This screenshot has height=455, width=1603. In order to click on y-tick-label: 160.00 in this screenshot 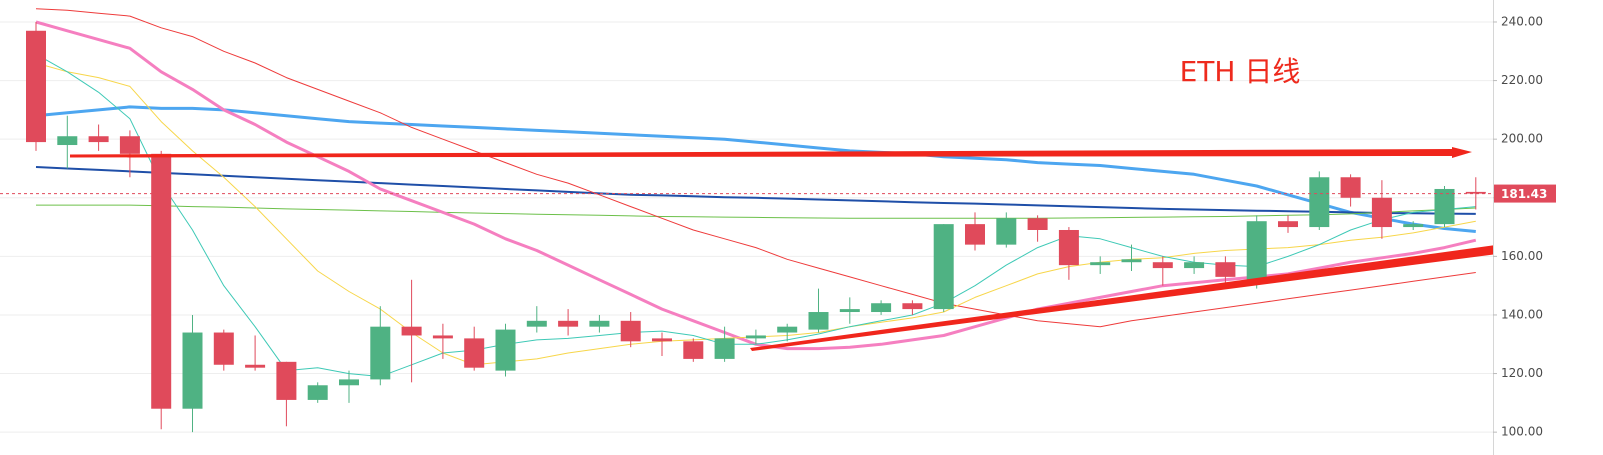, I will do `click(1522, 256)`.